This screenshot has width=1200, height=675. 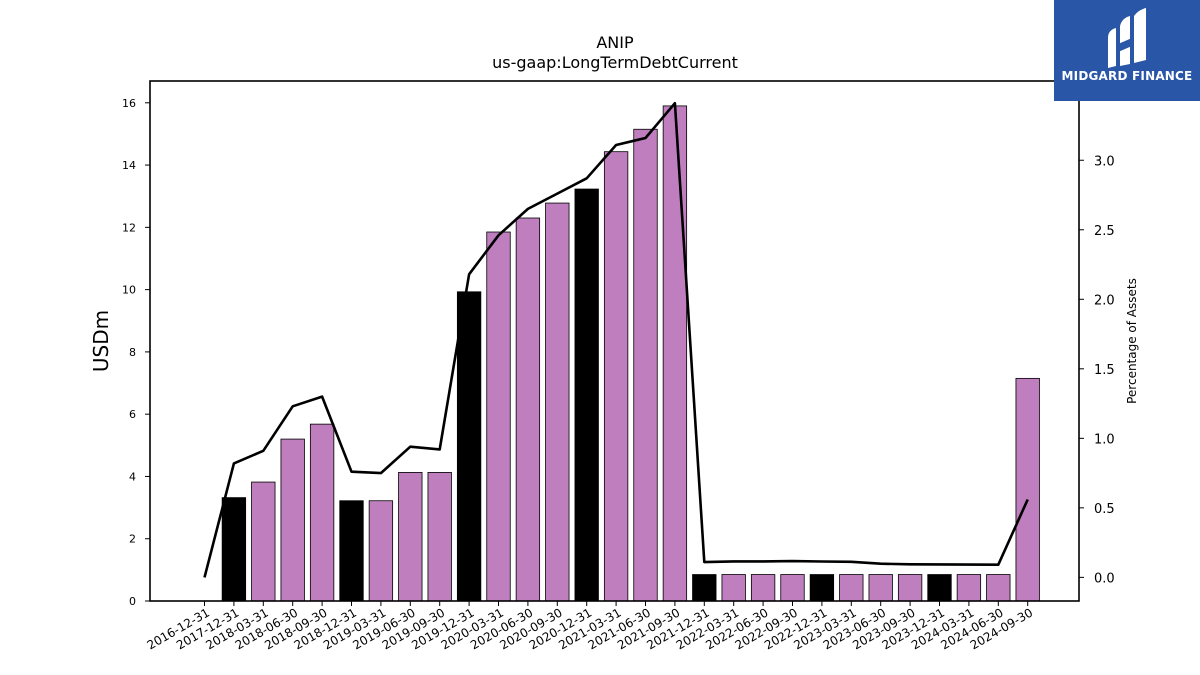 I want to click on y-tick-label: 16, so click(x=129, y=103).